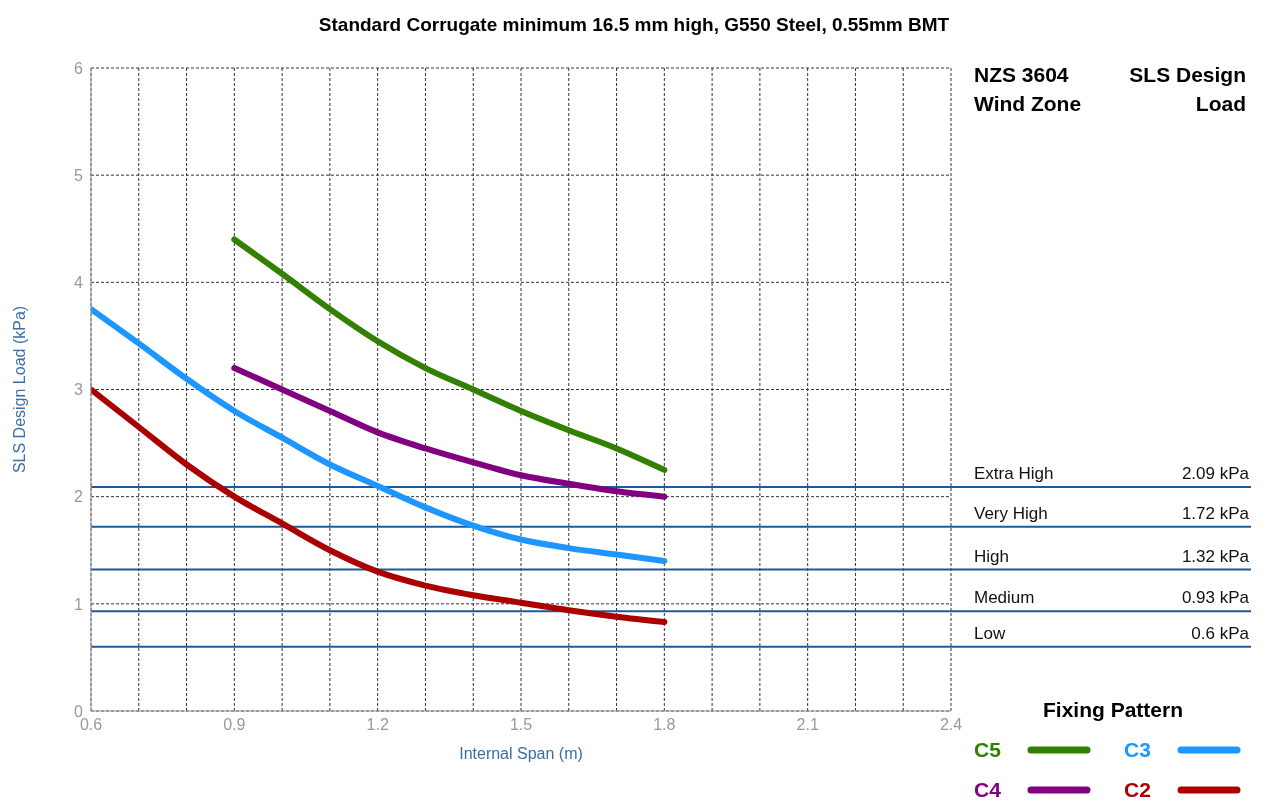 The height and width of the screenshot is (801, 1268). I want to click on legend-label: C5, so click(988, 750).